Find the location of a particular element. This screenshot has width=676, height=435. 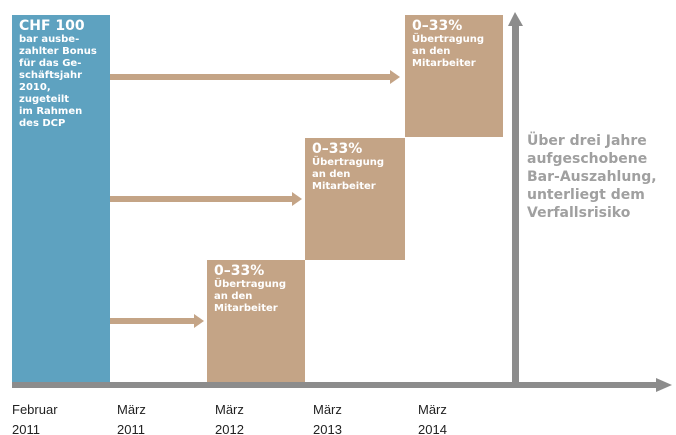

timeline-arrowhead is located at coordinates (664, 385).